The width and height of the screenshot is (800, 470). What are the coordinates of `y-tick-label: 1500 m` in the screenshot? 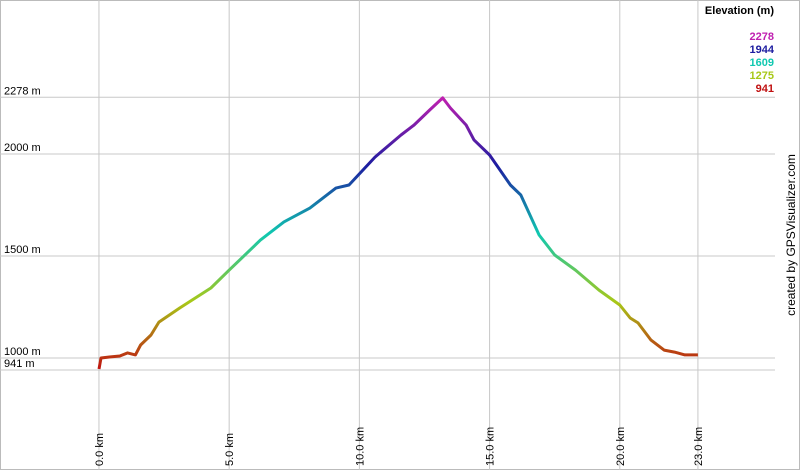 It's located at (22, 250).